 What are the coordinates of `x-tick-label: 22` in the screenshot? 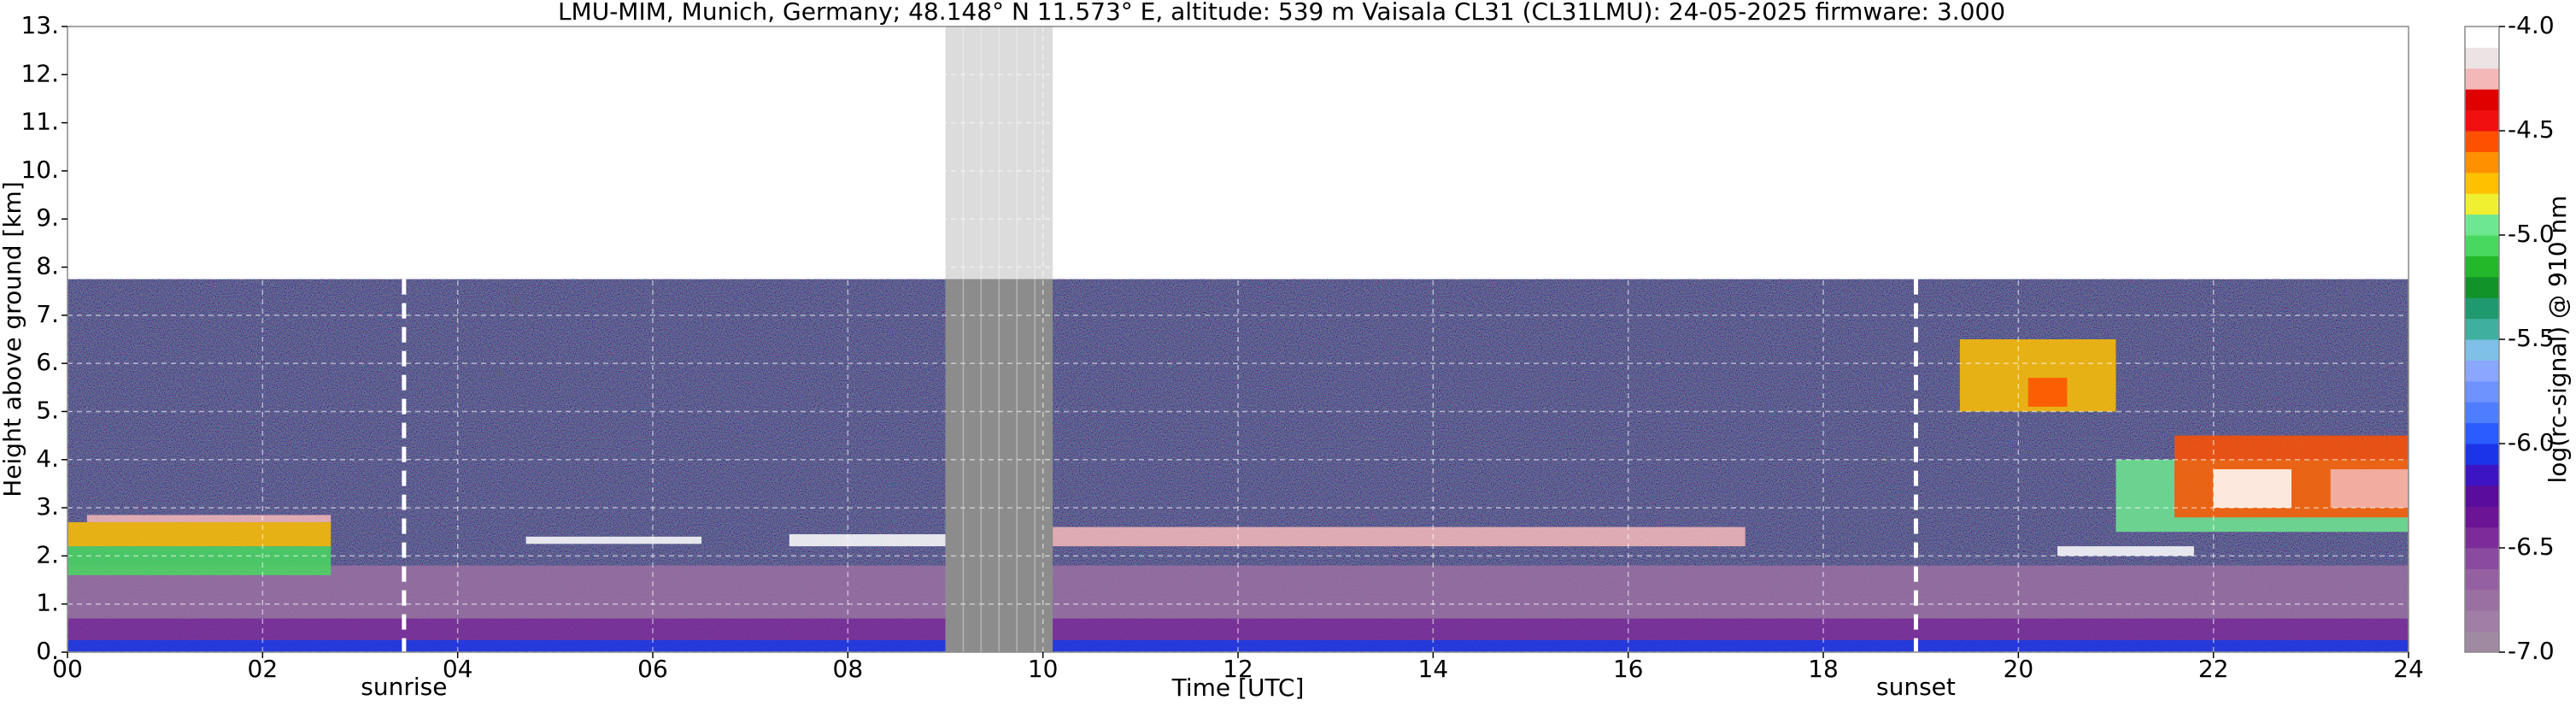 It's located at (2213, 669).